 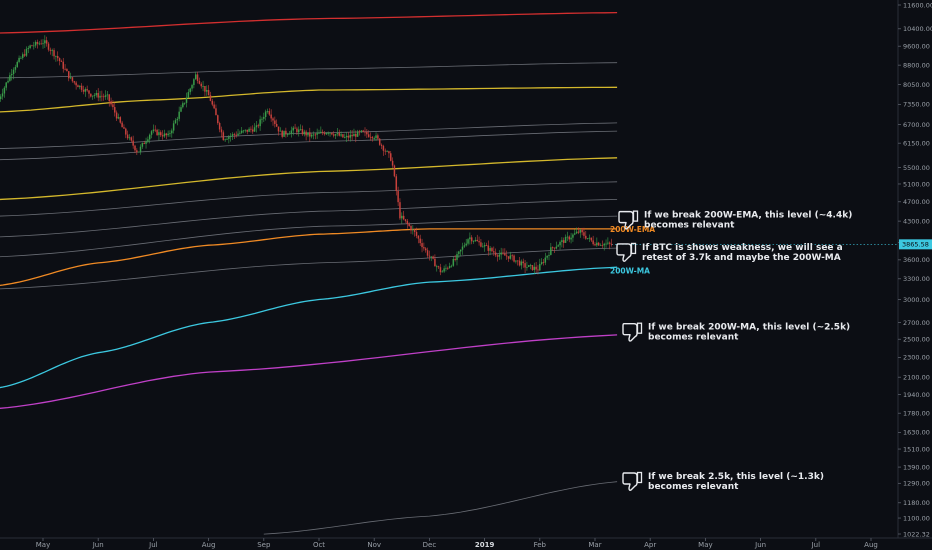 What do you see at coordinates (917, 29) in the screenshot?
I see `y-tick-label: 10400.00` at bounding box center [917, 29].